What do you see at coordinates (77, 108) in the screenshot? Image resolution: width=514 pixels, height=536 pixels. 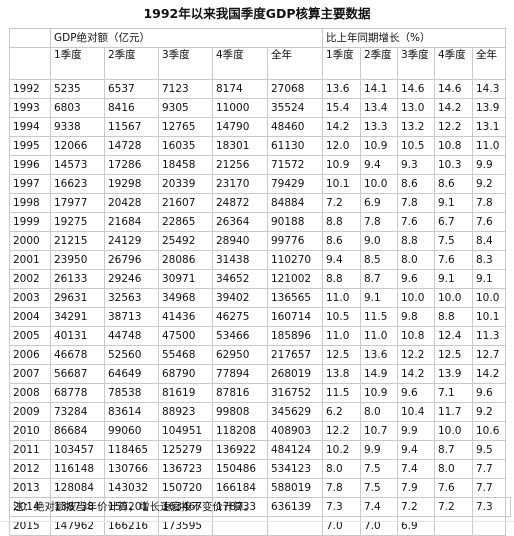 I see `gdp-value-cell: 6803` at bounding box center [77, 108].